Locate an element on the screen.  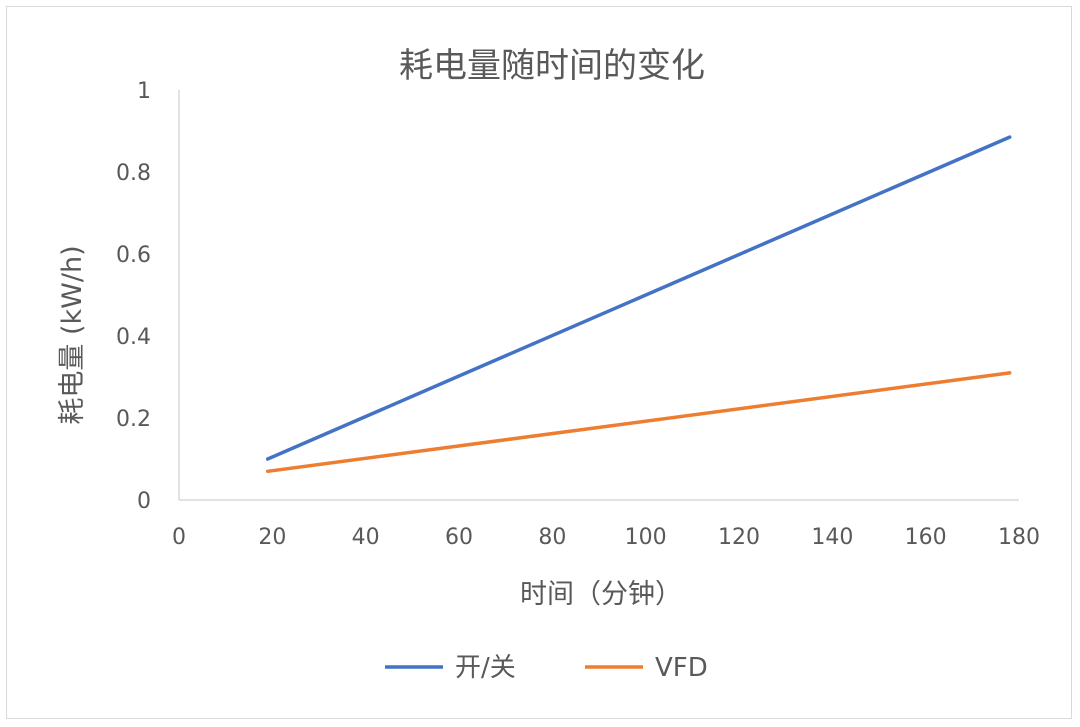
x-tick-labels: 0 20 40 60 80 100 120 140 160 180 is located at coordinates (606, 537).